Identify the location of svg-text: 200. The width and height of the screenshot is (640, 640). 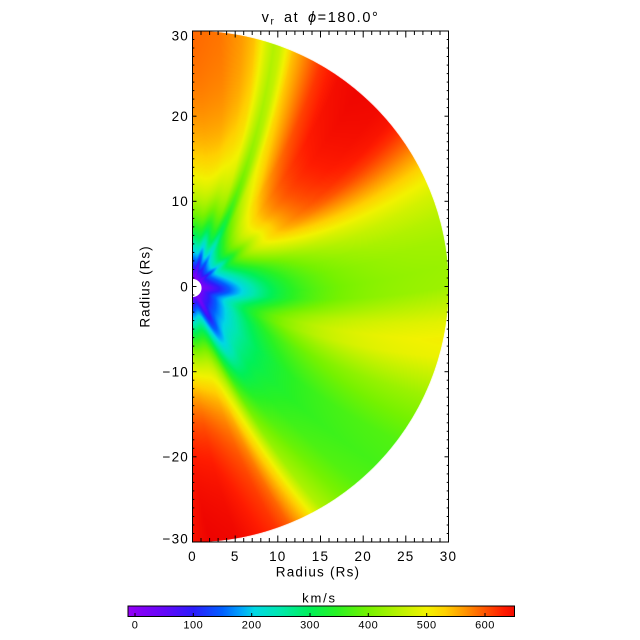
(252, 626).